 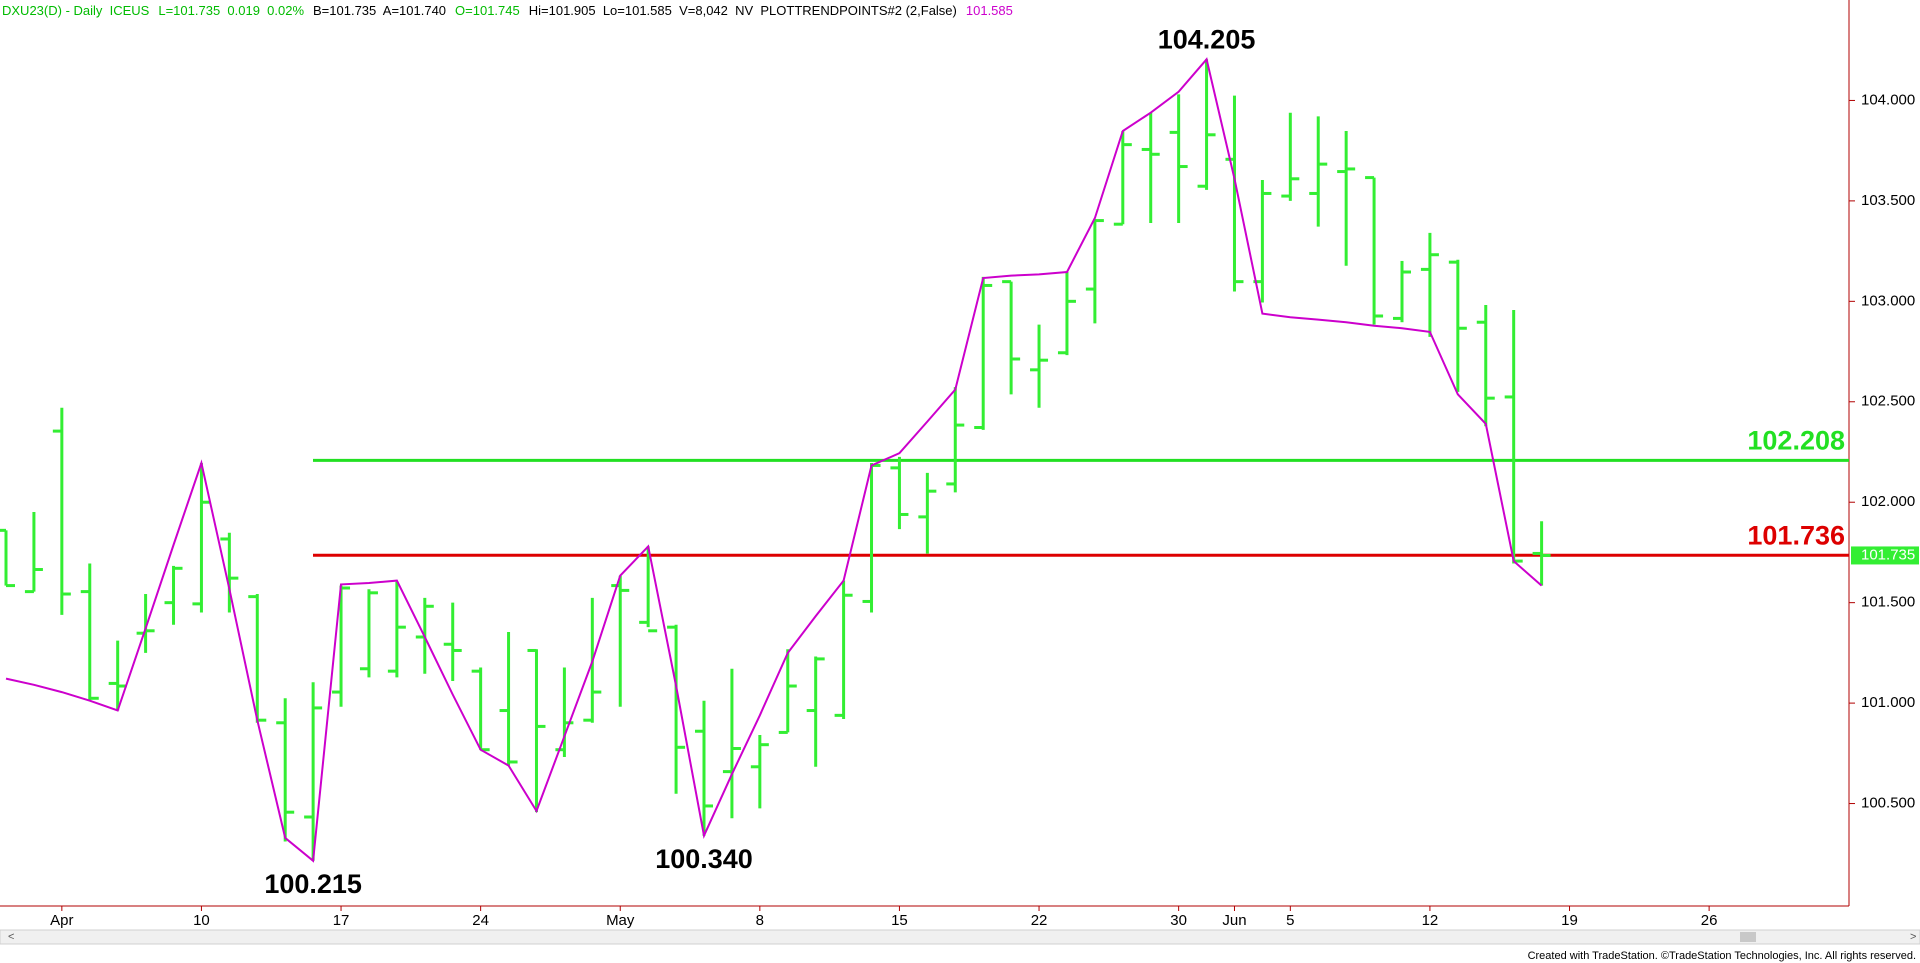 I want to click on level-label: 101.736, so click(x=1796, y=535).